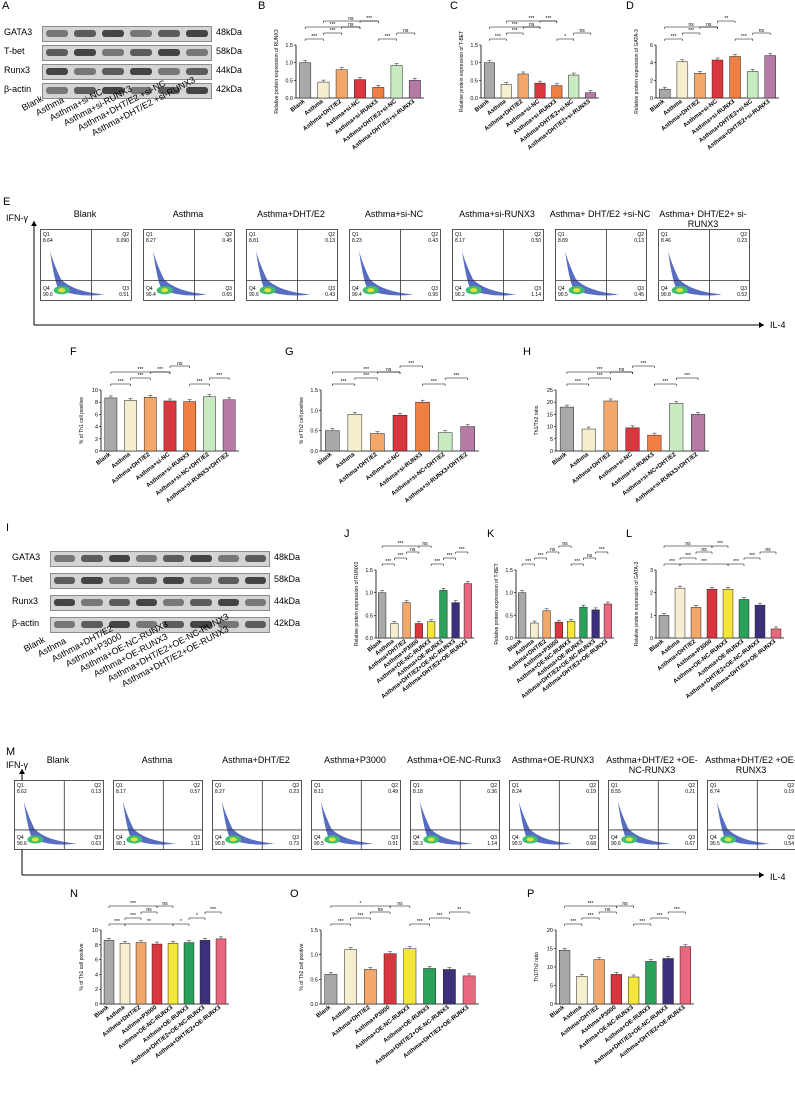 This screenshot has width=795, height=1102. Describe the element at coordinates (393, 844) in the screenshot. I see `quadrant-value: 0.91` at that location.